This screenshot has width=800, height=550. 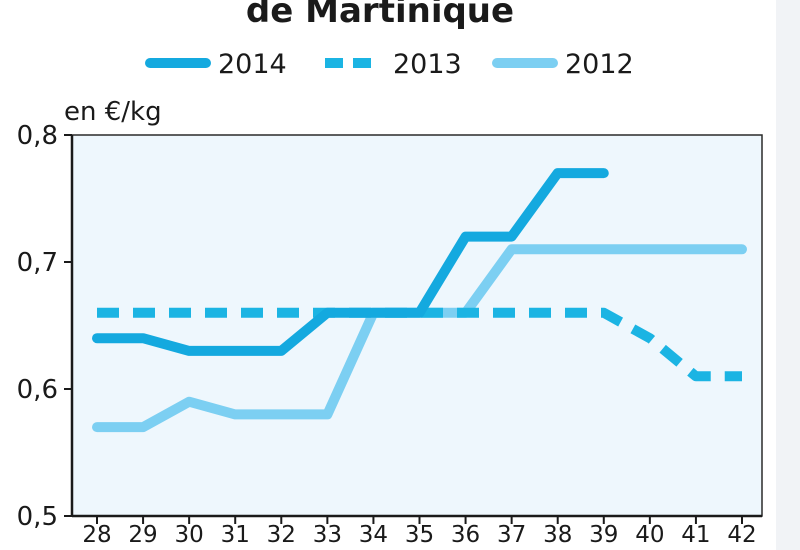 I want to click on y-tick-label: 0,7, so click(x=37, y=263).